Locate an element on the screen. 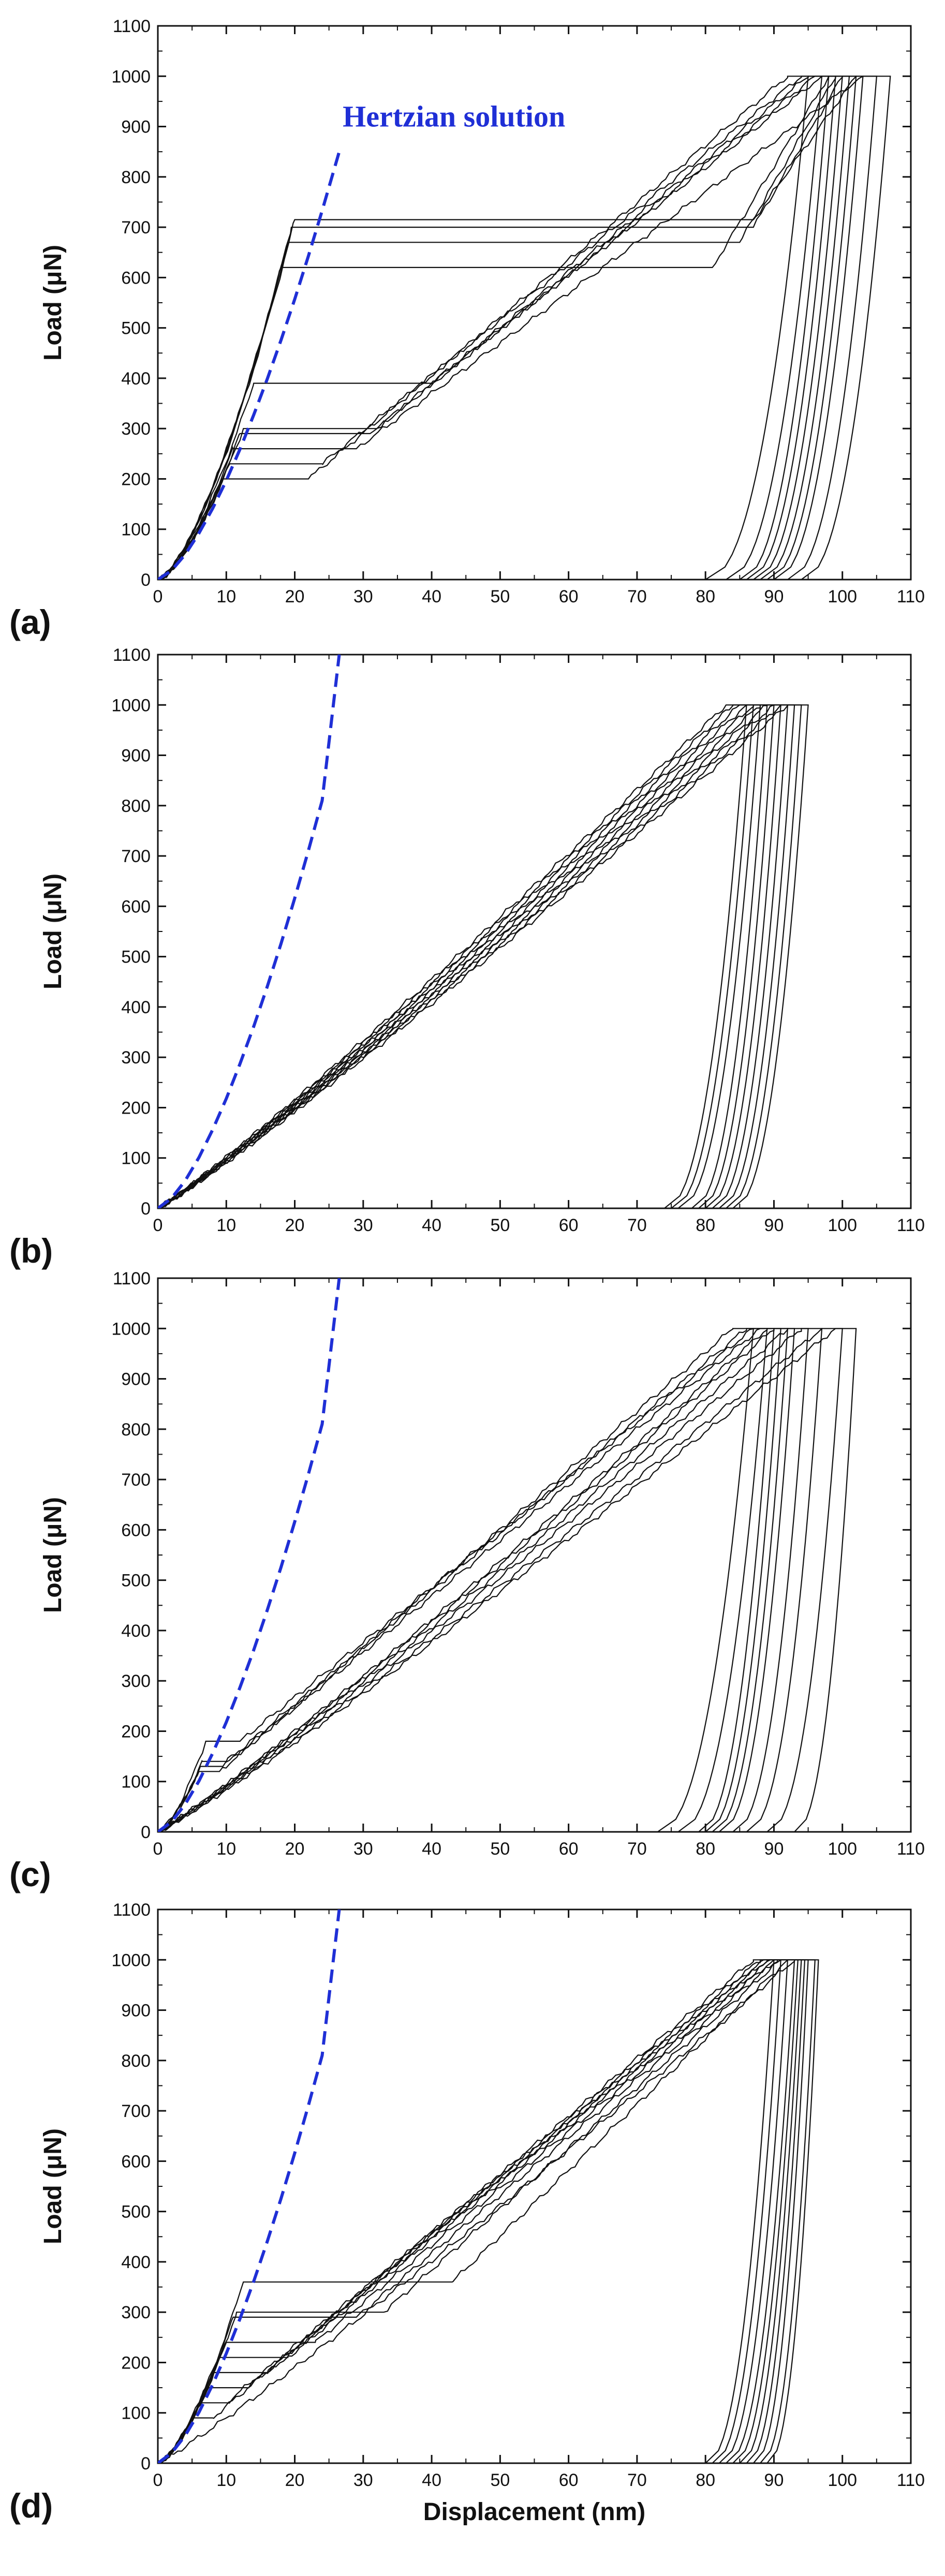  x-tick-label: 10 is located at coordinates (226, 1849).